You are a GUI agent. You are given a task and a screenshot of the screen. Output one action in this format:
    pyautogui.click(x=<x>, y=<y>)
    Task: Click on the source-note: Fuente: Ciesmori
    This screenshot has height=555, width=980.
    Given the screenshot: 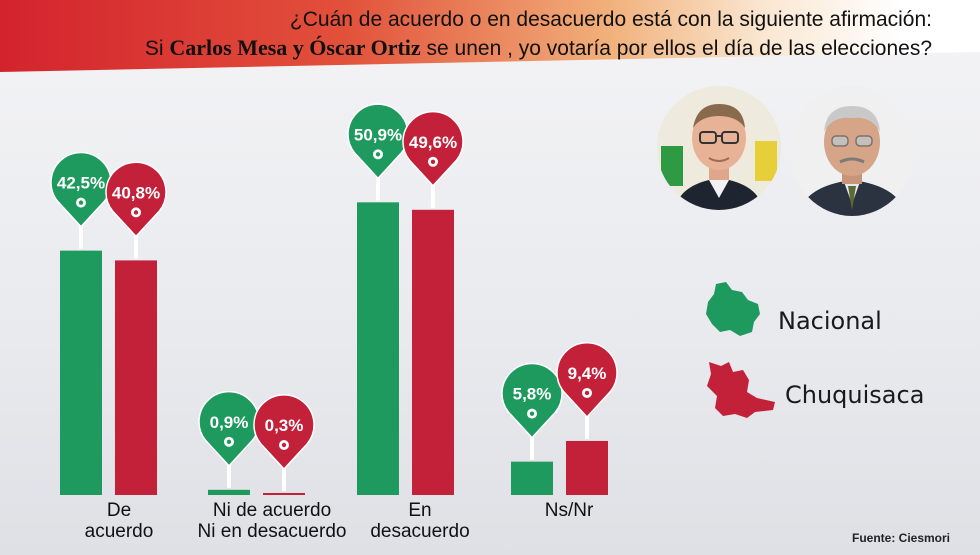 What is the action you would take?
    pyautogui.click(x=900, y=538)
    